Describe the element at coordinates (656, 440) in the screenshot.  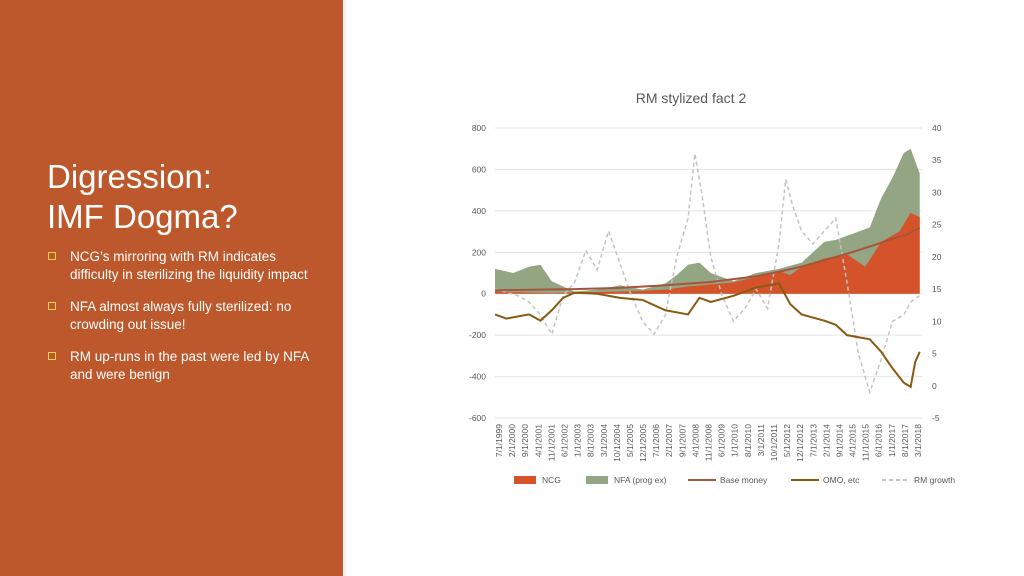
I see `x-tick-label: 7/1/2006` at that location.